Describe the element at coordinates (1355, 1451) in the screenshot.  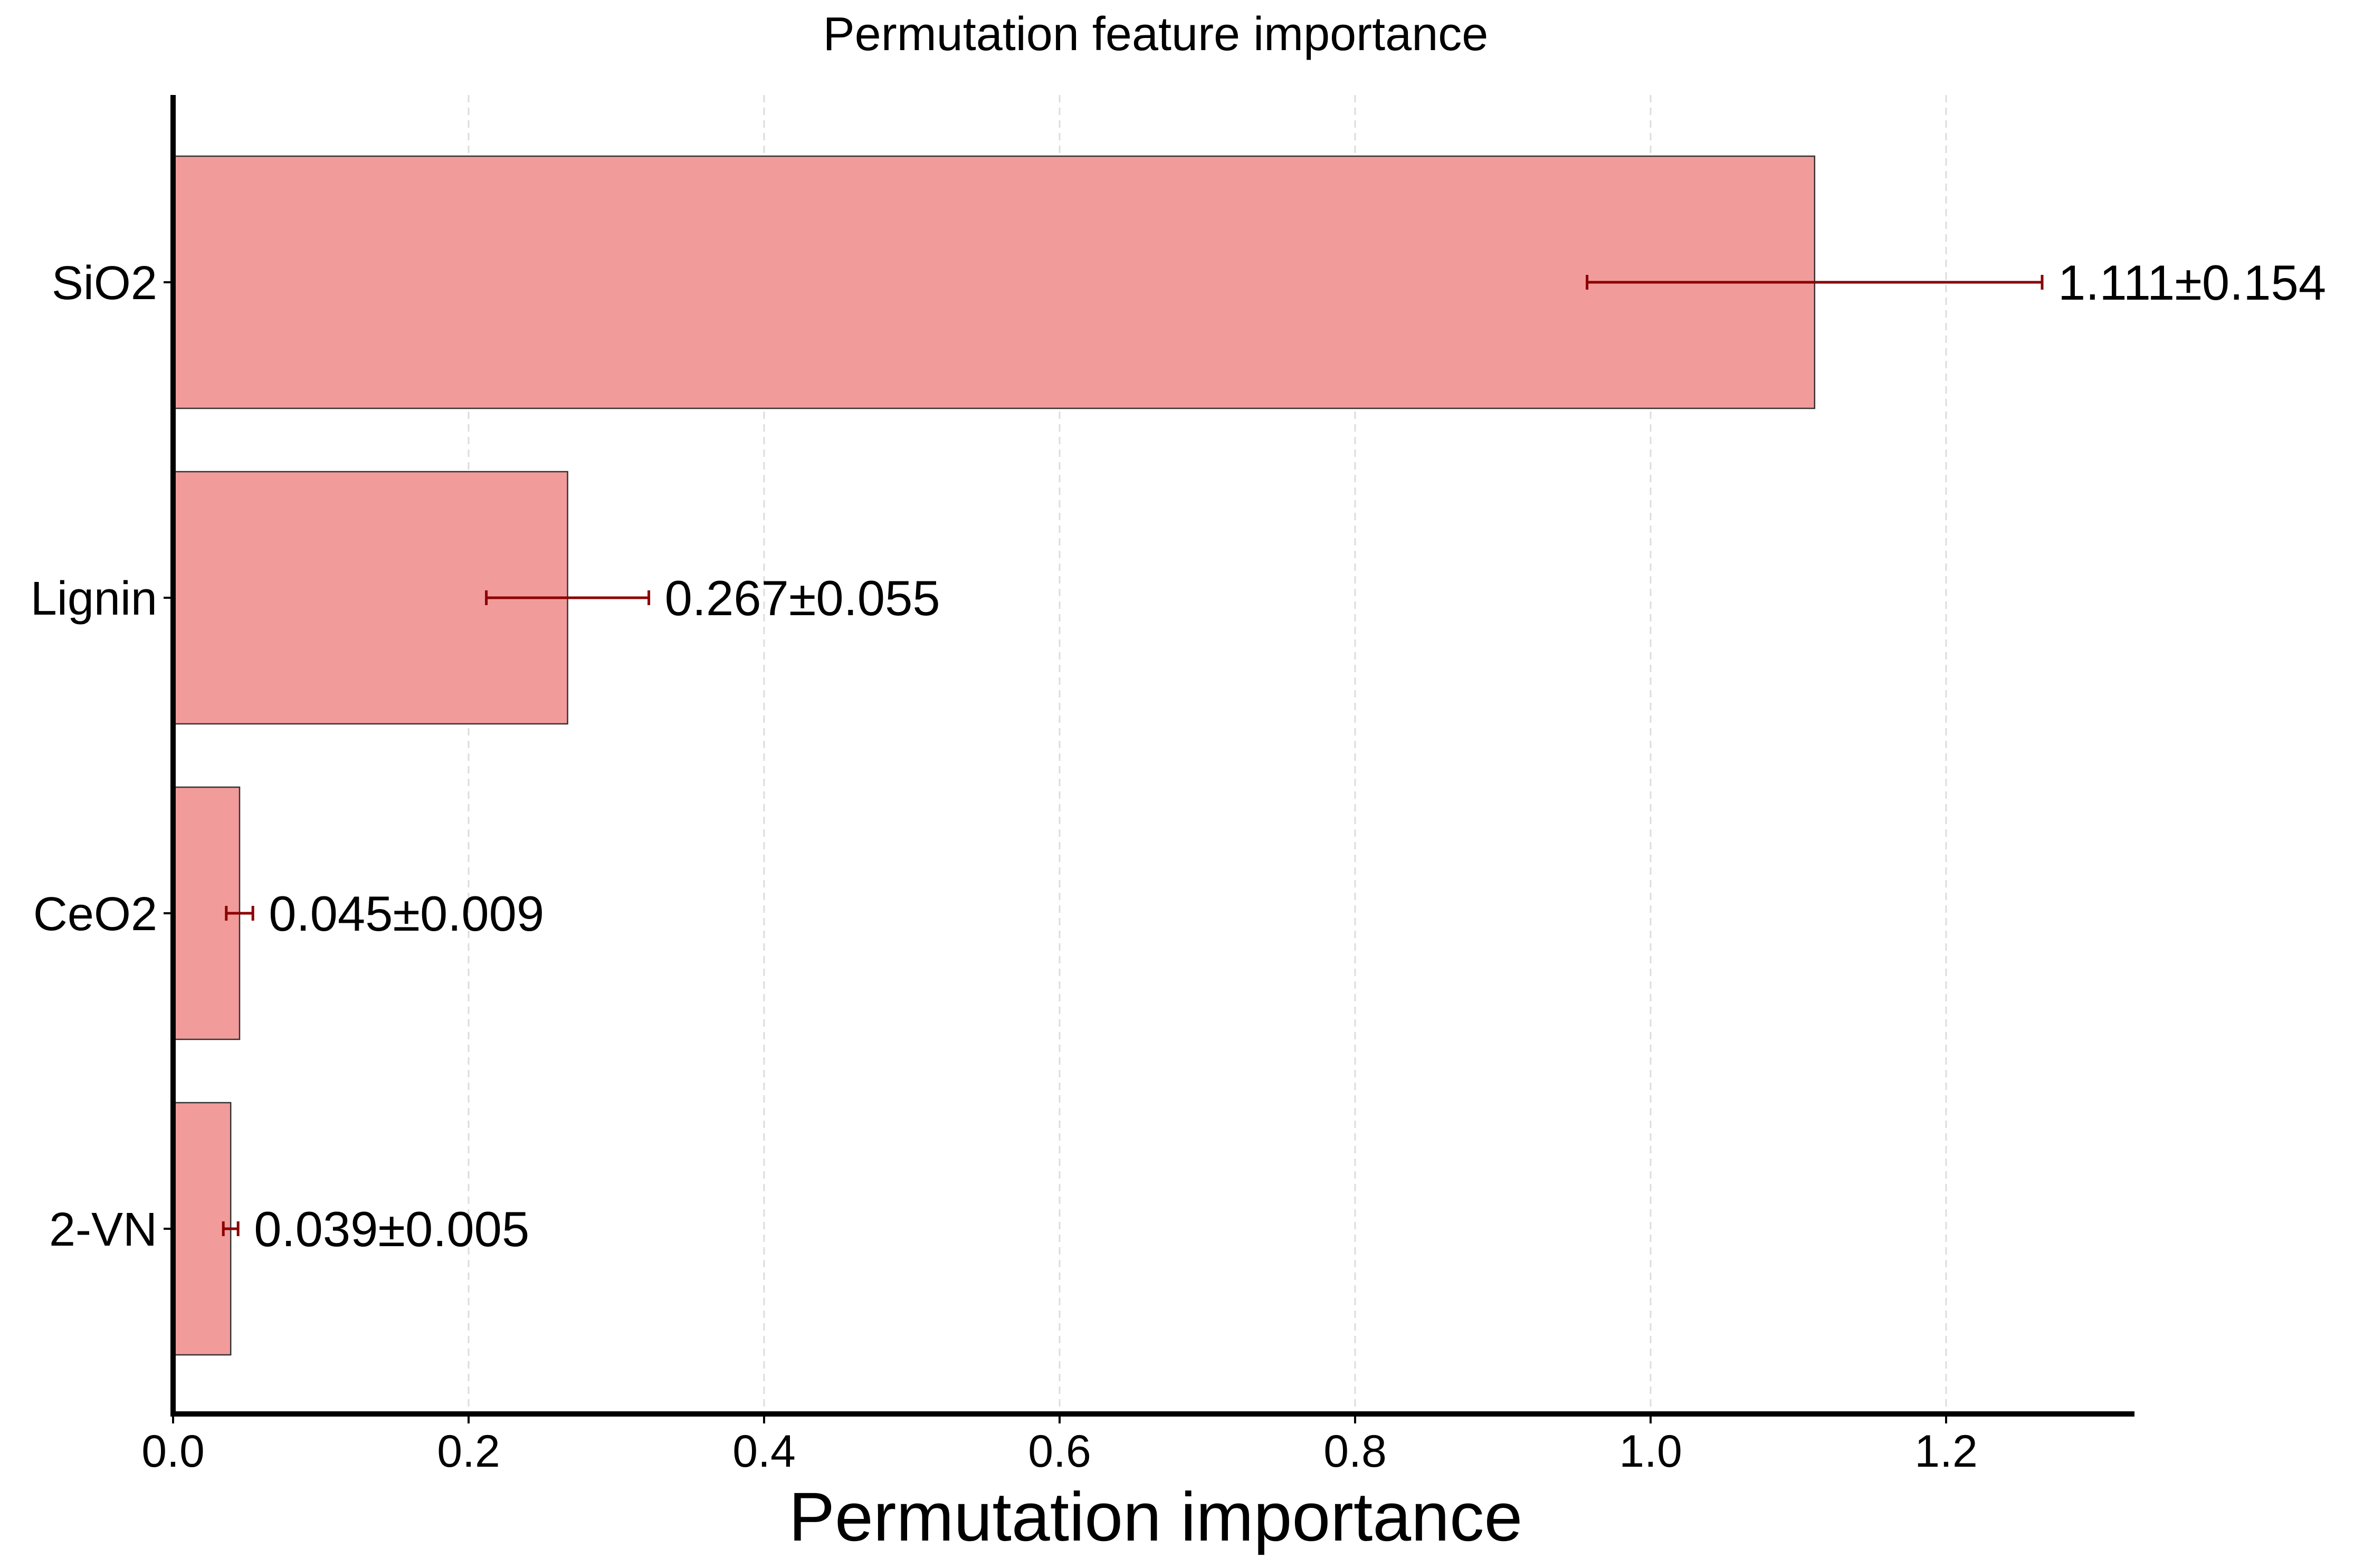
I see `x-tick-label: 0.8` at that location.